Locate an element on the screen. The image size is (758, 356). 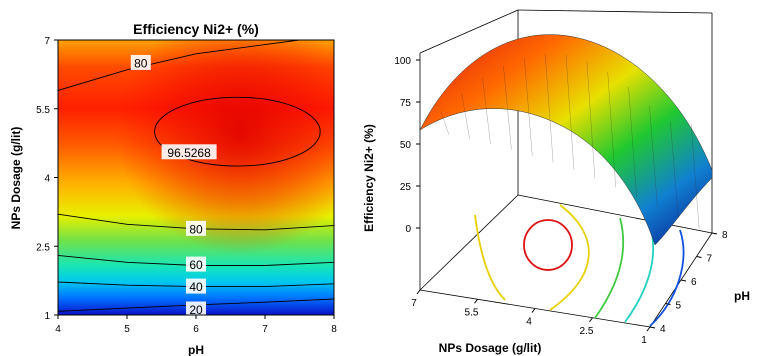
surface-z-ticks: 0 25 50 75 100 is located at coordinates (407, 145).